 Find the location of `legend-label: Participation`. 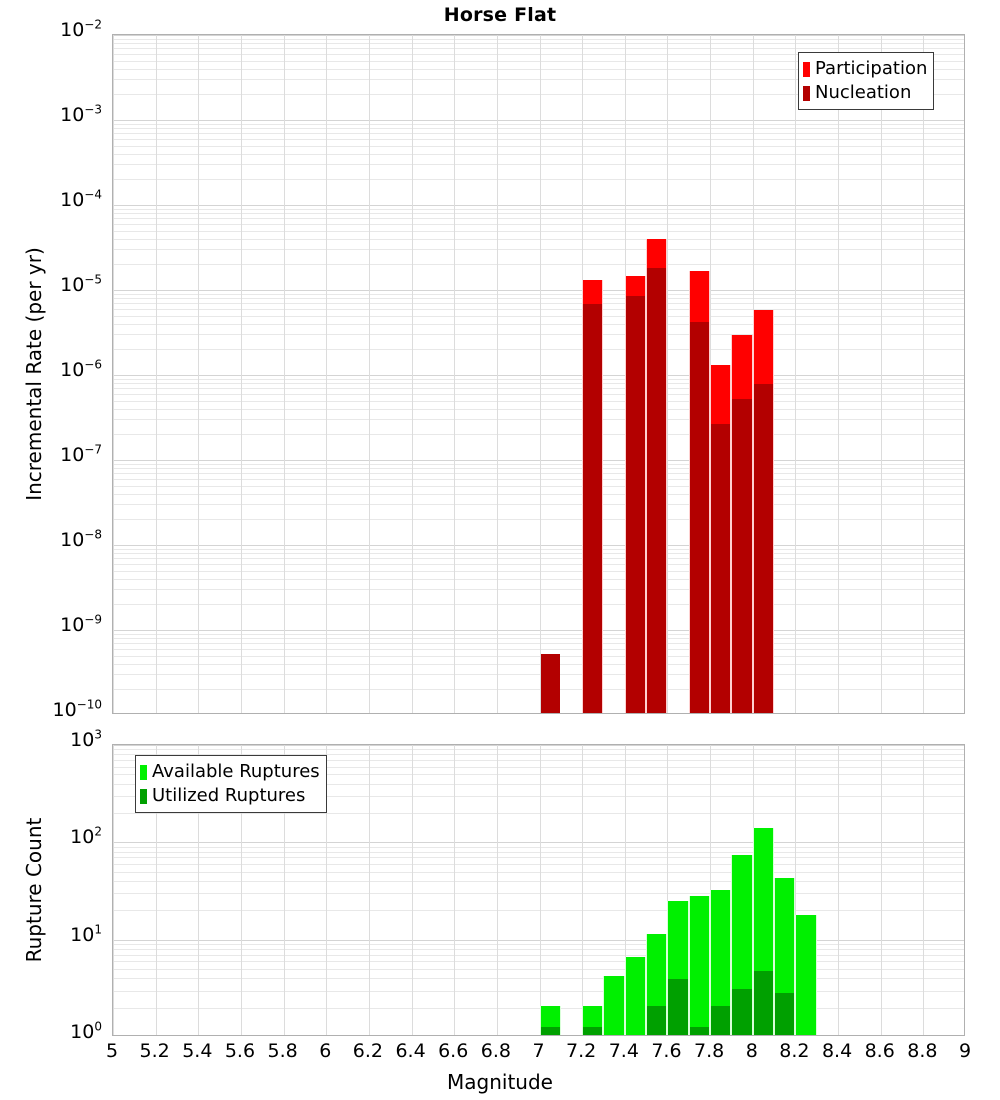

legend-label: Participation is located at coordinates (871, 68).